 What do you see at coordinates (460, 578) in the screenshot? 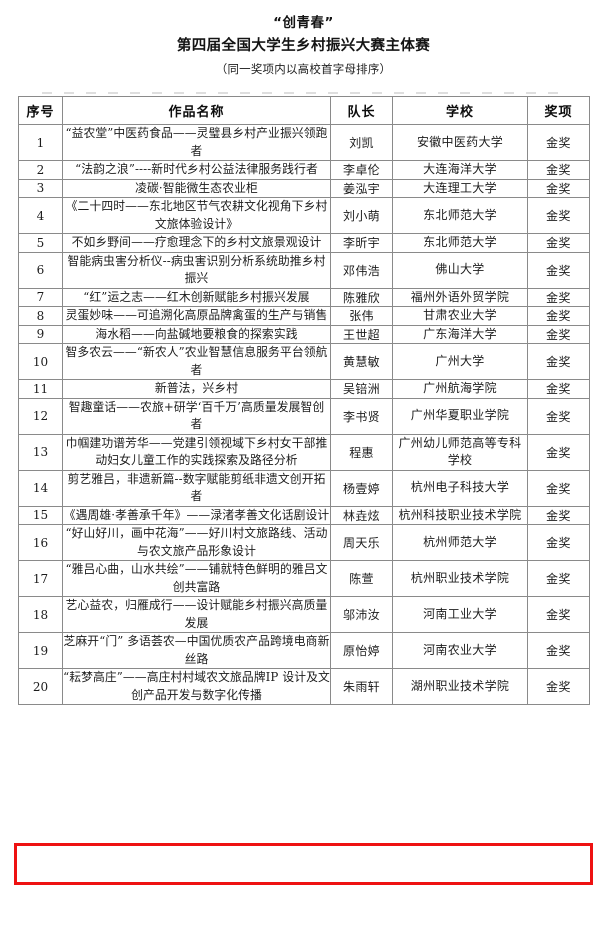
I see `cell-school: 杭州职业技术学院` at bounding box center [460, 578].